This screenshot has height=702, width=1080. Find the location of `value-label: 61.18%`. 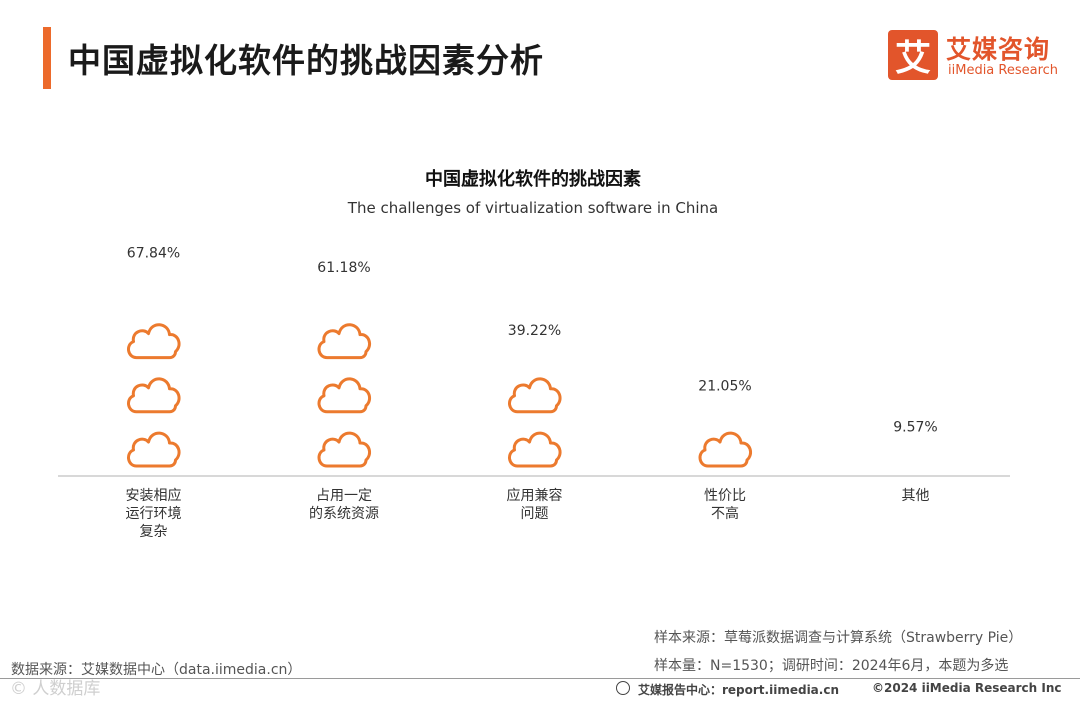

value-label: 61.18% is located at coordinates (343, 268).